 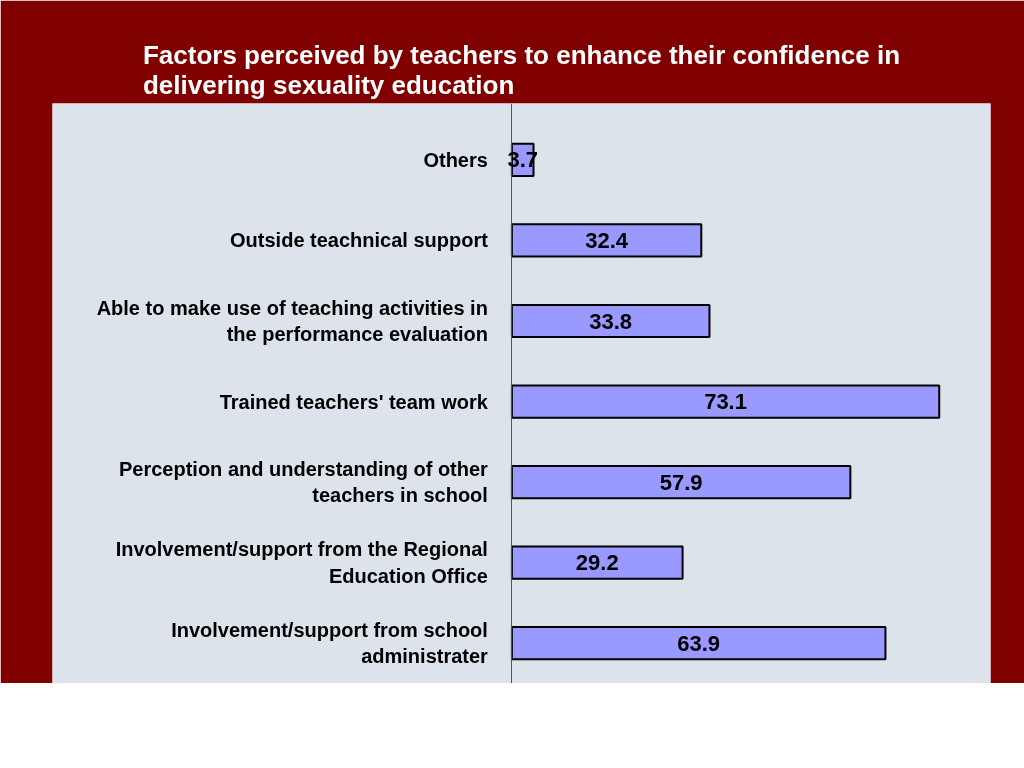 I want to click on data-label: 63.9, so click(x=699, y=643).